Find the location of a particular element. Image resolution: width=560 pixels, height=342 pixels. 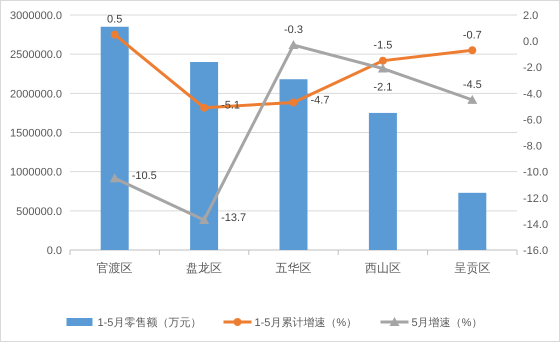

data-label: -4.5 is located at coordinates (472, 84).